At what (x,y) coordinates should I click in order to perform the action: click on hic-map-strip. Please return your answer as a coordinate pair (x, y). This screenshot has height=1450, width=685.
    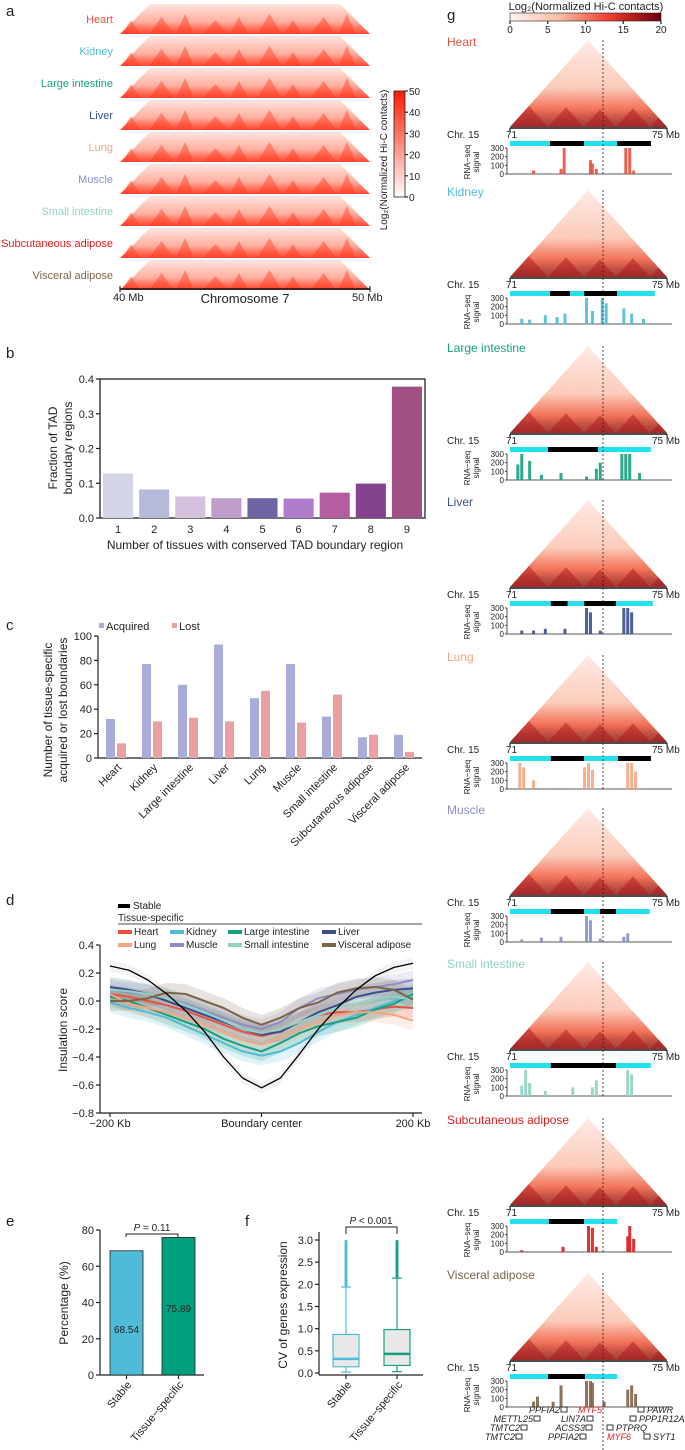
    Looking at the image, I should click on (245, 19).